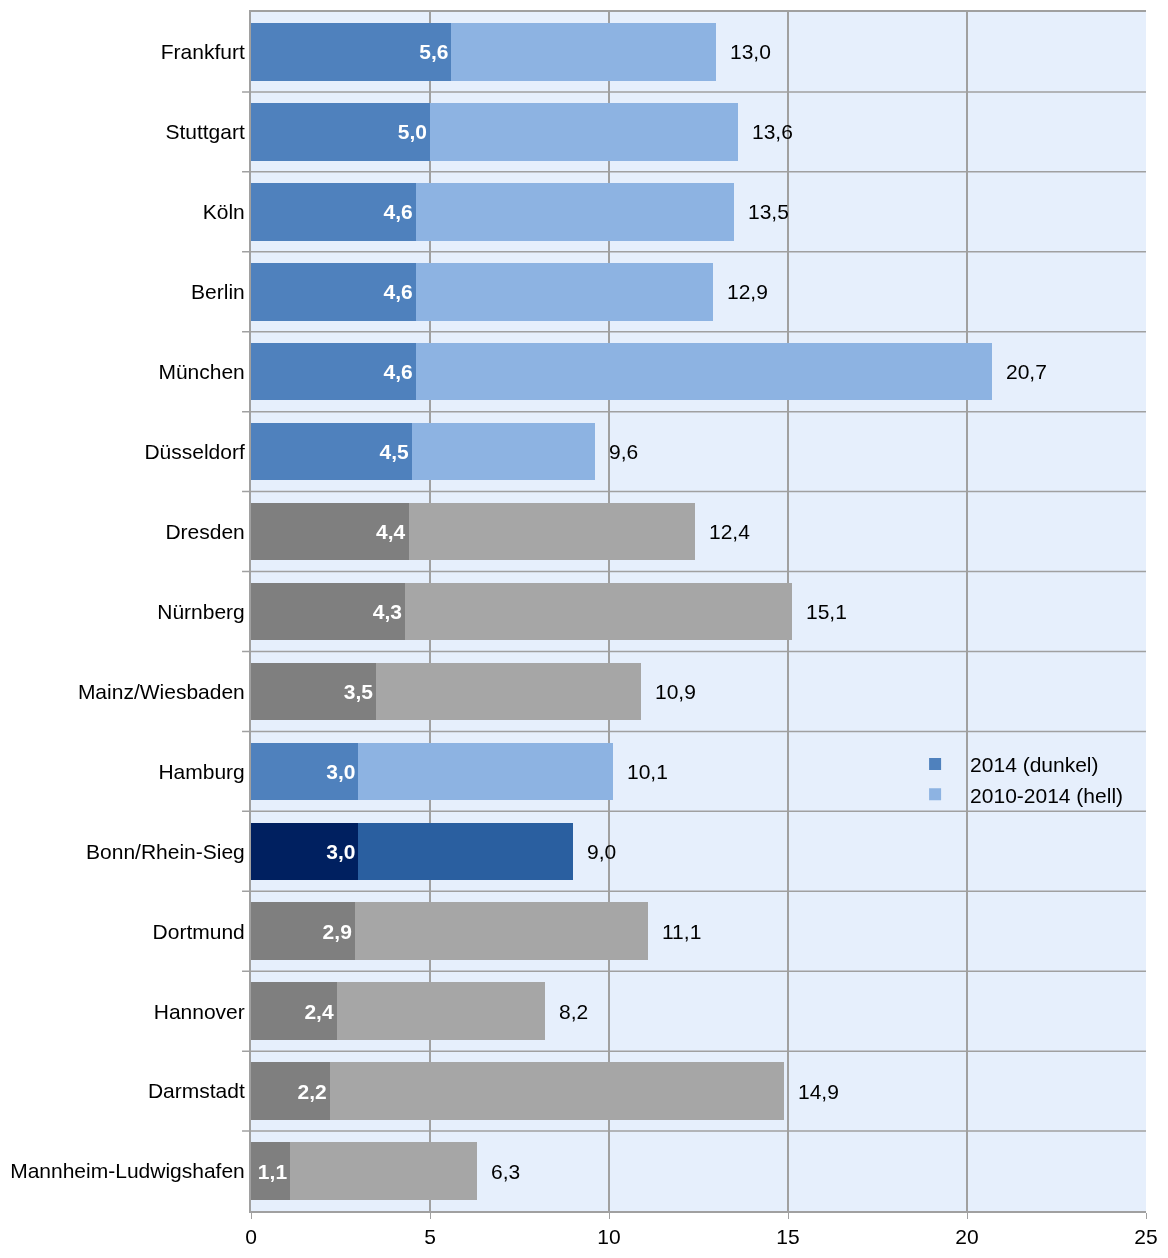 Image resolution: width=1168 pixels, height=1258 pixels. I want to click on y-tick-label: Nürnberg, so click(201, 611).